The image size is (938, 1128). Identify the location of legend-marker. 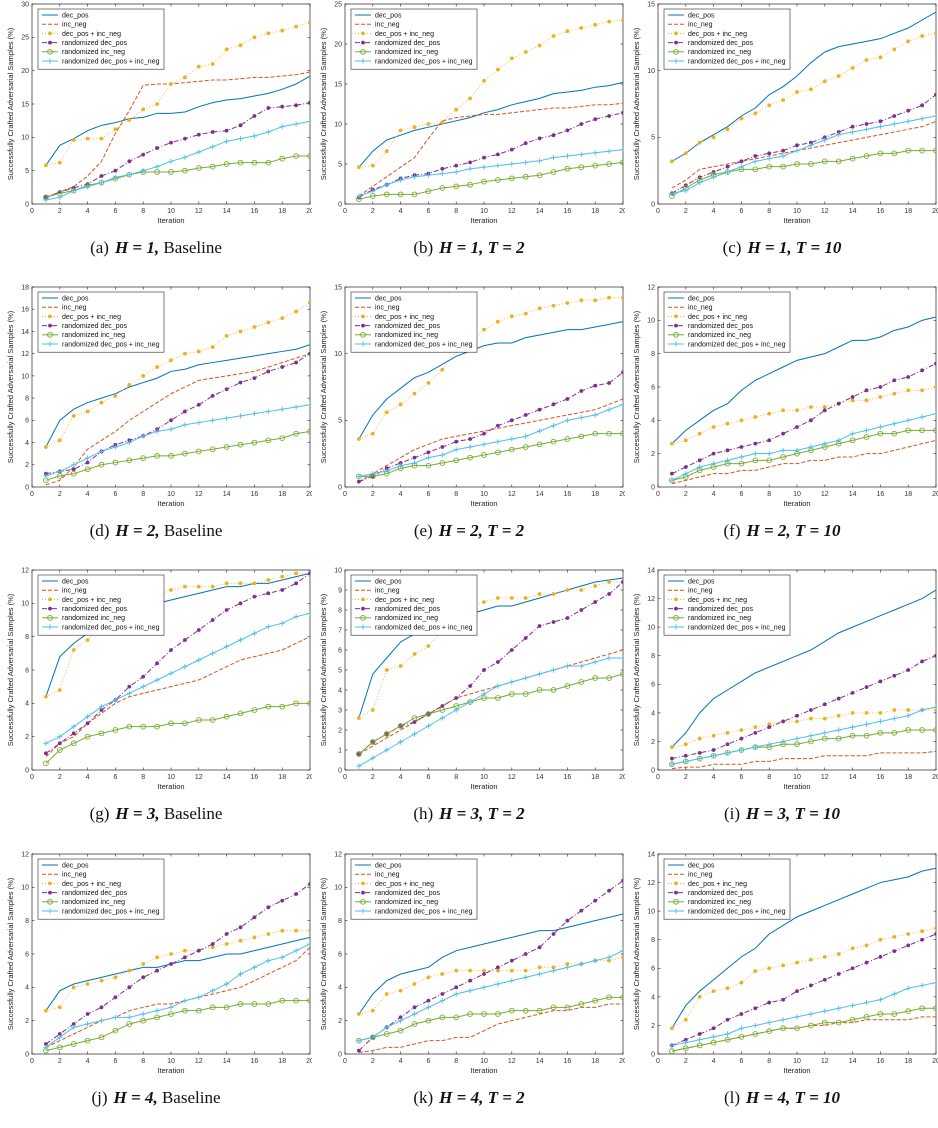
(363, 600).